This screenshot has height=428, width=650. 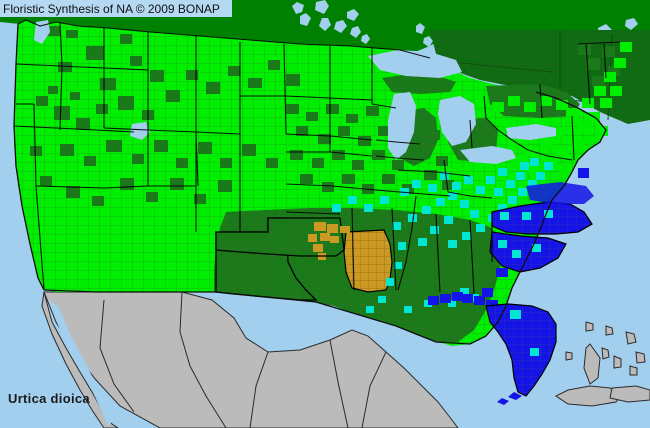 What do you see at coordinates (111, 8) in the screenshot?
I see `map-title-text: Floristic Synthesis of NA © 2009 BONAP` at bounding box center [111, 8].